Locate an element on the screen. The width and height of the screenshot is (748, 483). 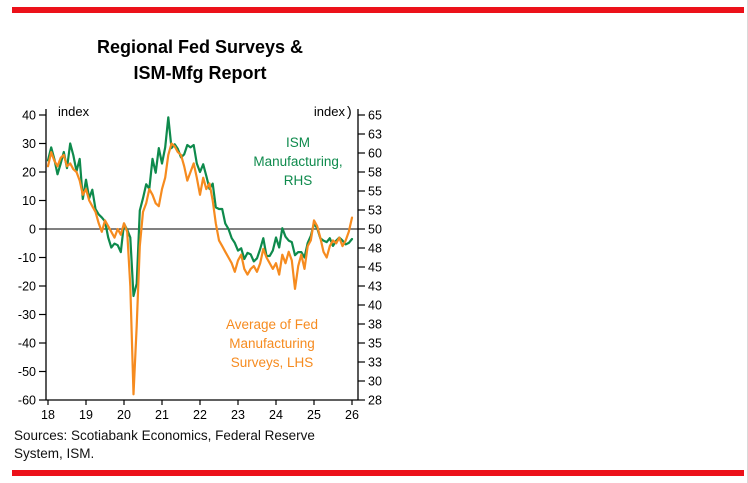
left-axis-tick-label: -10 is located at coordinates (27, 258).